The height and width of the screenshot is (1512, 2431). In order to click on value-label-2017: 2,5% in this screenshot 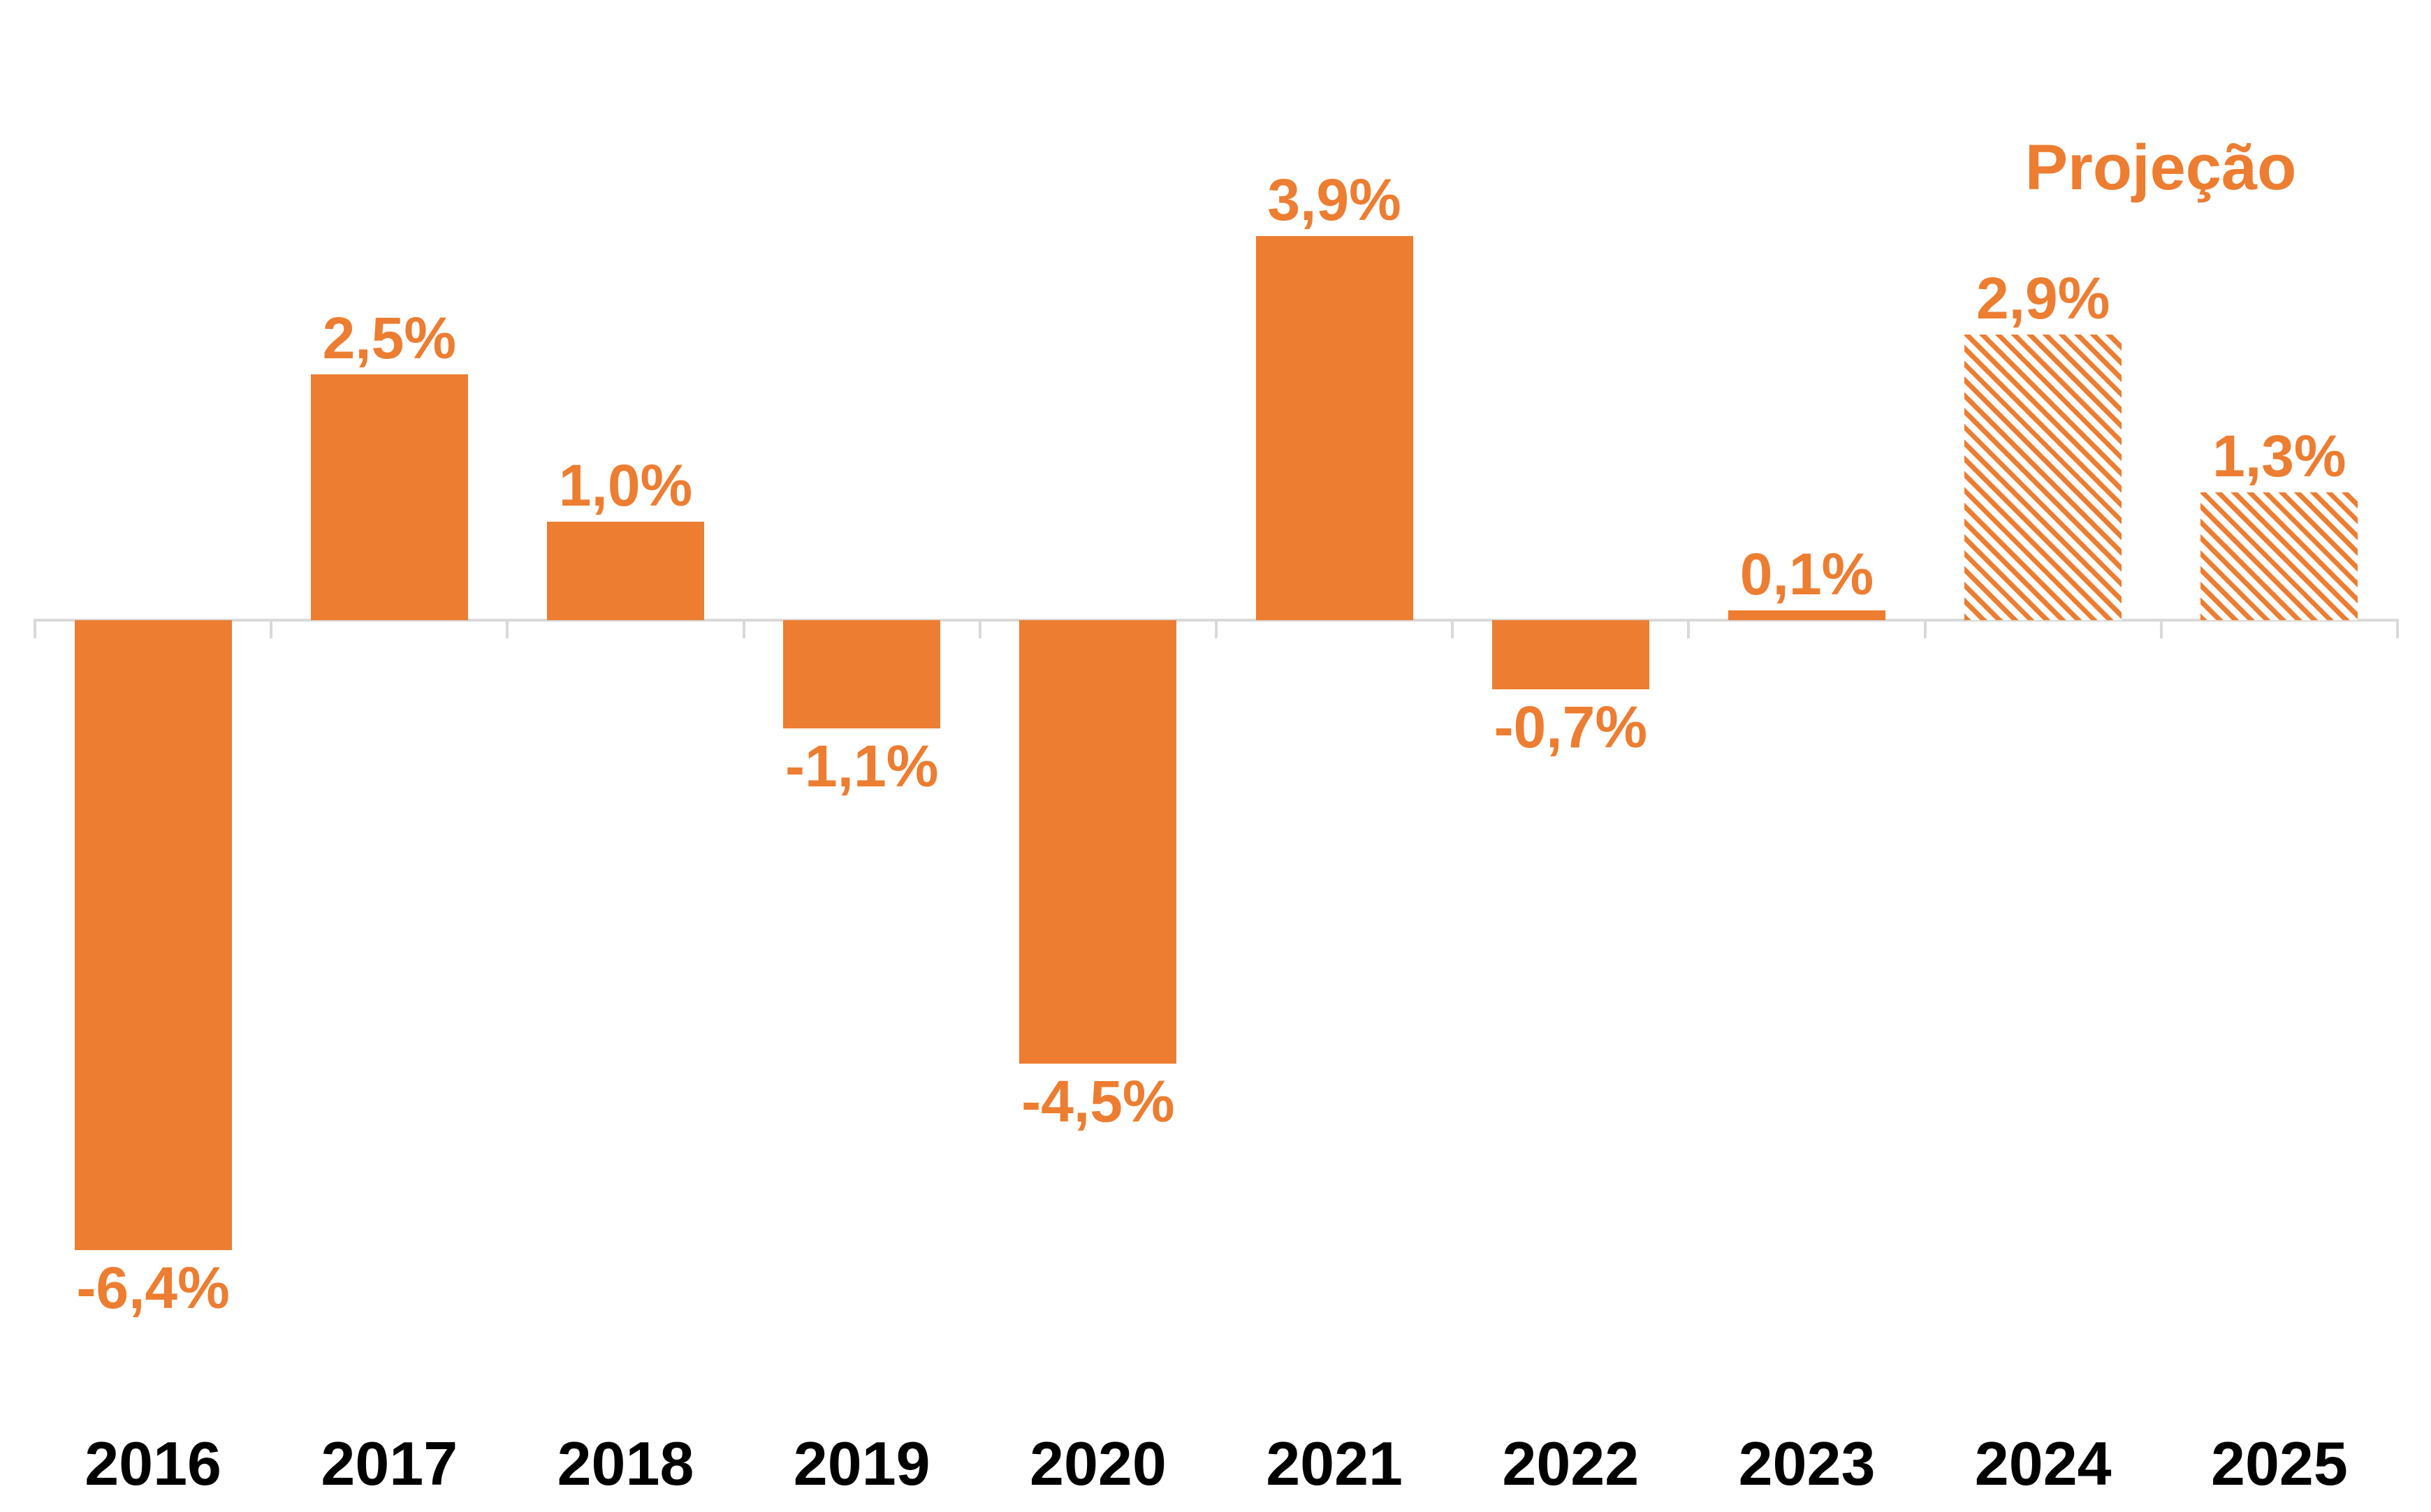, I will do `click(390, 338)`.